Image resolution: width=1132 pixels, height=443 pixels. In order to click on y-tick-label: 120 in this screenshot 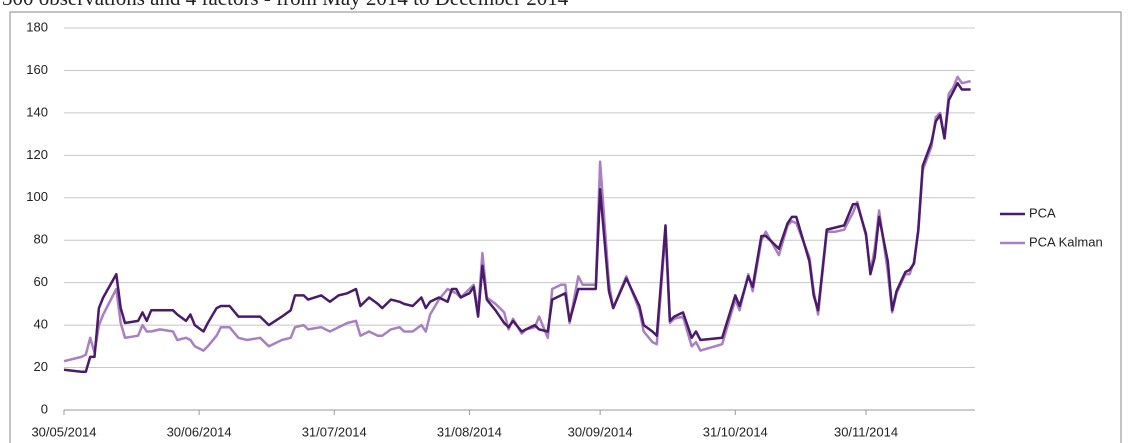, I will do `click(37, 154)`.